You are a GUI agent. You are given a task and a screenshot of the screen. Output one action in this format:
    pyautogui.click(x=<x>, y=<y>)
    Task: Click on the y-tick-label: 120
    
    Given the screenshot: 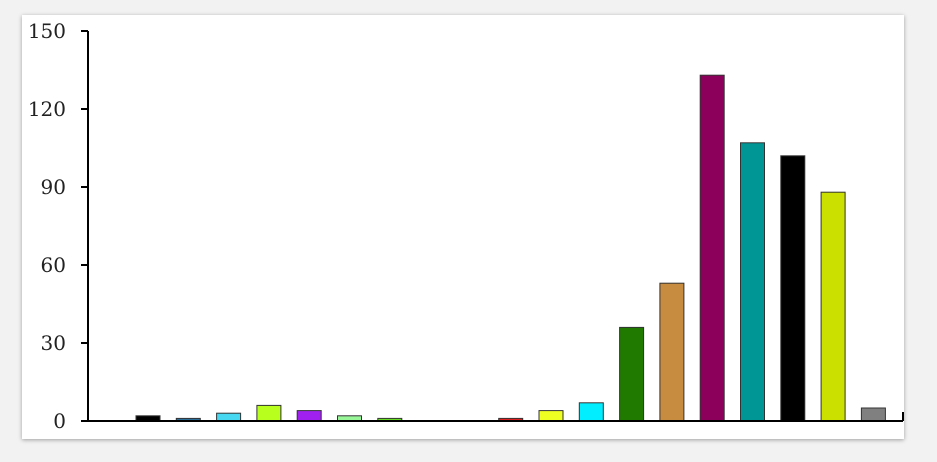 What is the action you would take?
    pyautogui.click(x=47, y=109)
    